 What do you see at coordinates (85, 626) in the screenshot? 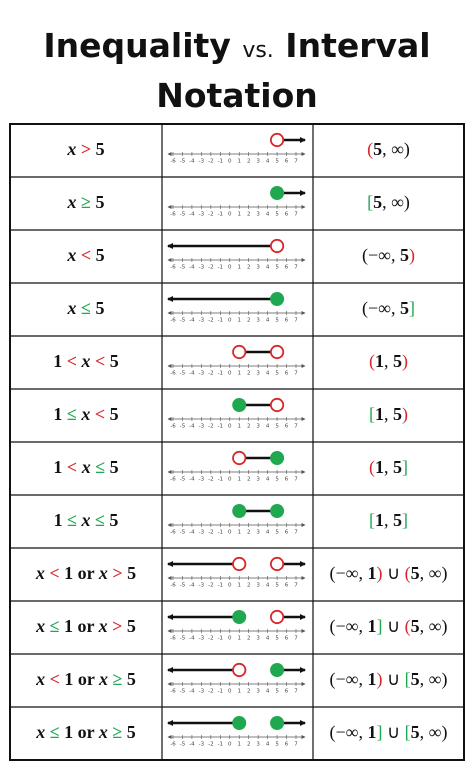
I see `inequality: x ≤ 1 or x > 5` at bounding box center [85, 626].